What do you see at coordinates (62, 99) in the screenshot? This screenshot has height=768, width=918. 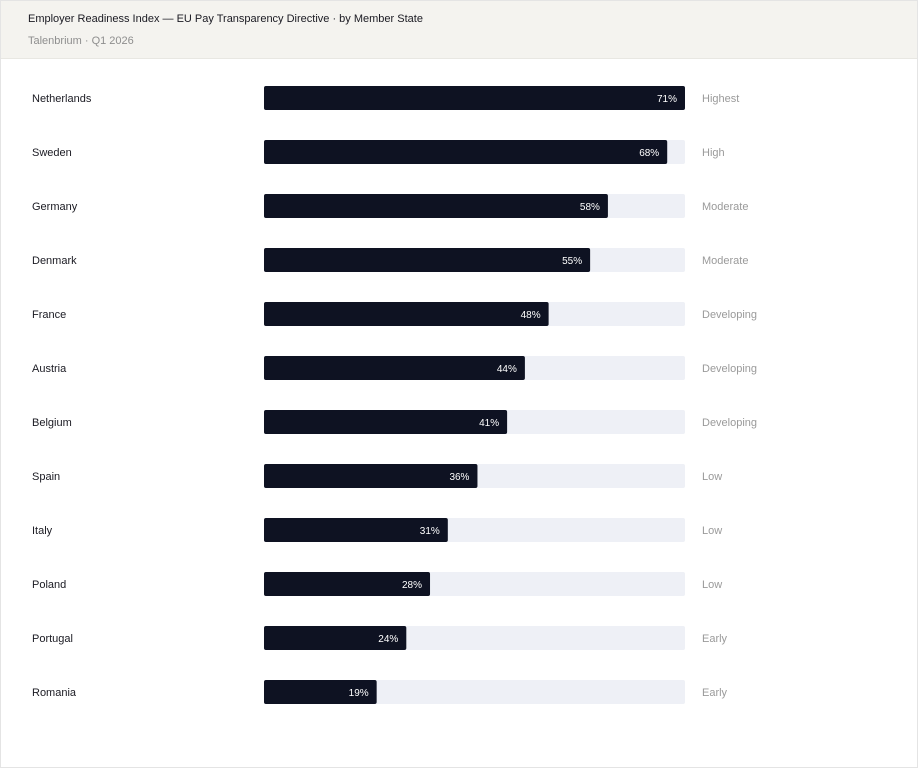 I see `category-label: Netherlands` at bounding box center [62, 99].